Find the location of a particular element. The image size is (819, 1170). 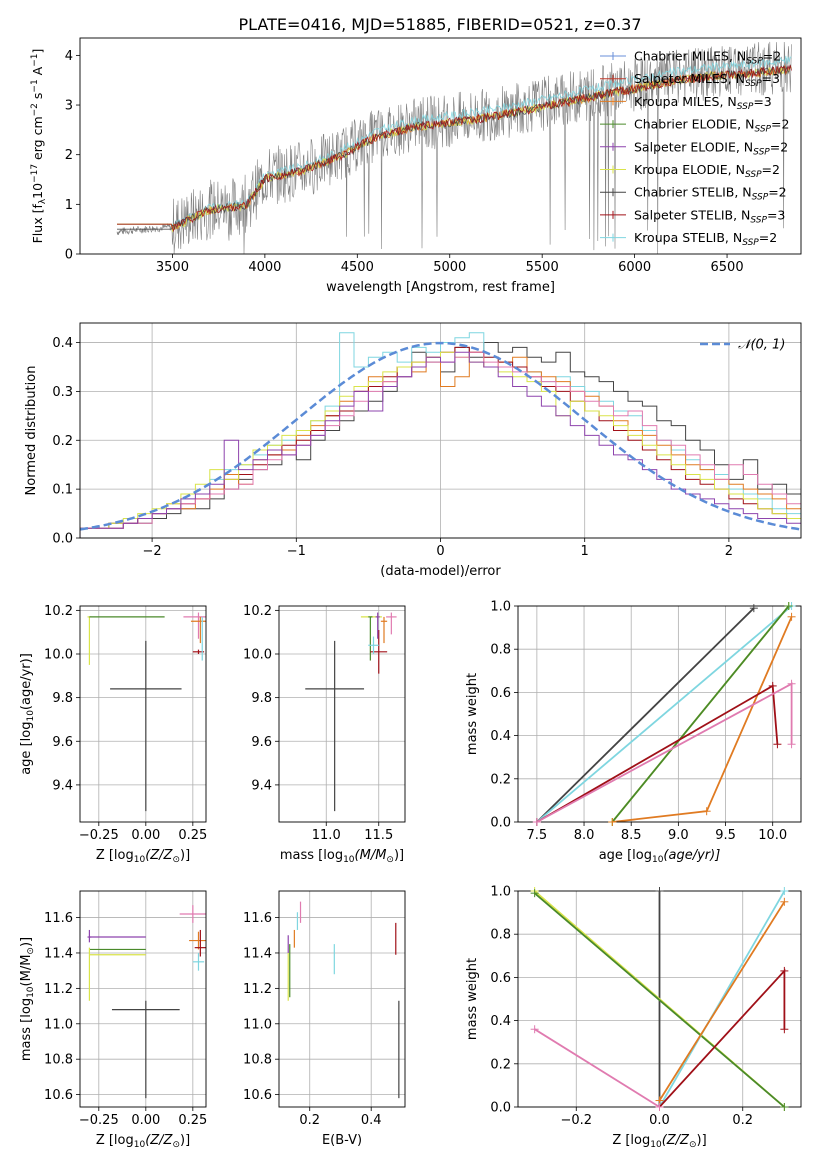

x-tick-label: 0.25 is located at coordinates (192, 835).